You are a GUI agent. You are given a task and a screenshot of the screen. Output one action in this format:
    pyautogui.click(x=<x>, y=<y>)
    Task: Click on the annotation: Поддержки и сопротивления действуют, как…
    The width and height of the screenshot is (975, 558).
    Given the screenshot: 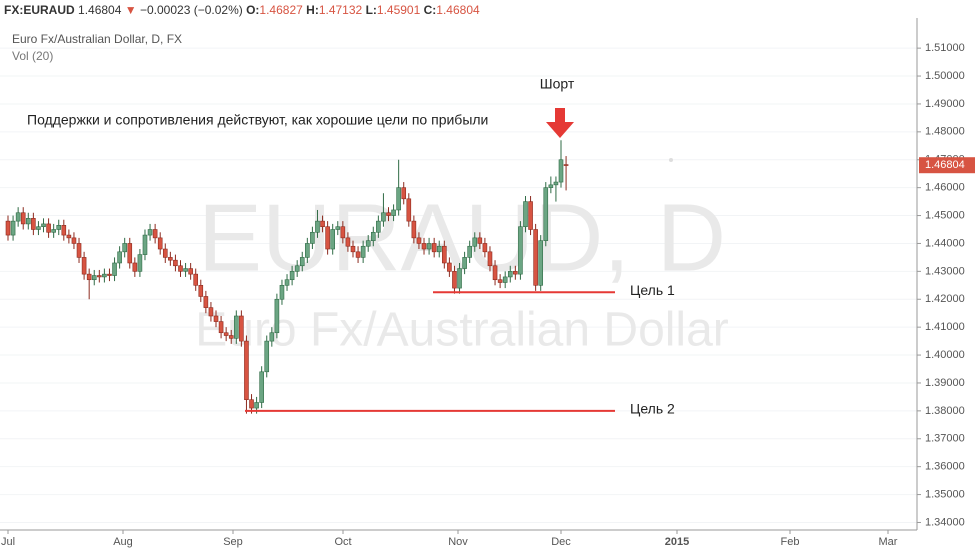 What is the action you would take?
    pyautogui.click(x=257, y=120)
    